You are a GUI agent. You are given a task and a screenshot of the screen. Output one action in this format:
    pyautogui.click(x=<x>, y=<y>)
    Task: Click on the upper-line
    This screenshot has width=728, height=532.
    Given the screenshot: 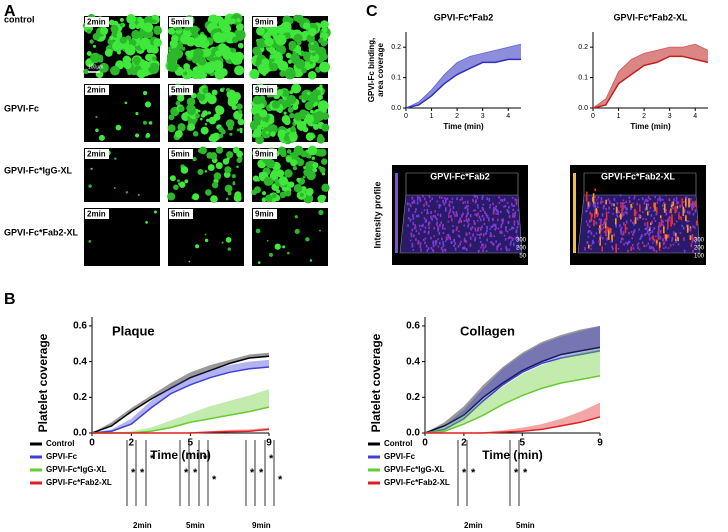 What is the action you would take?
    pyautogui.click(x=650, y=76)
    